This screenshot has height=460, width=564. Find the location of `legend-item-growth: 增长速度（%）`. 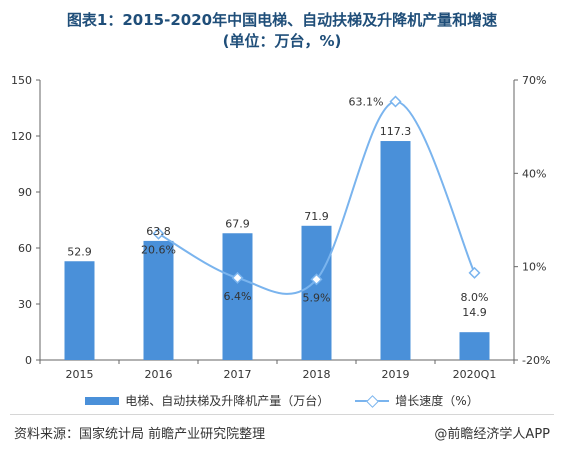

legend-item-growth: 增长速度（%） is located at coordinates (417, 400).